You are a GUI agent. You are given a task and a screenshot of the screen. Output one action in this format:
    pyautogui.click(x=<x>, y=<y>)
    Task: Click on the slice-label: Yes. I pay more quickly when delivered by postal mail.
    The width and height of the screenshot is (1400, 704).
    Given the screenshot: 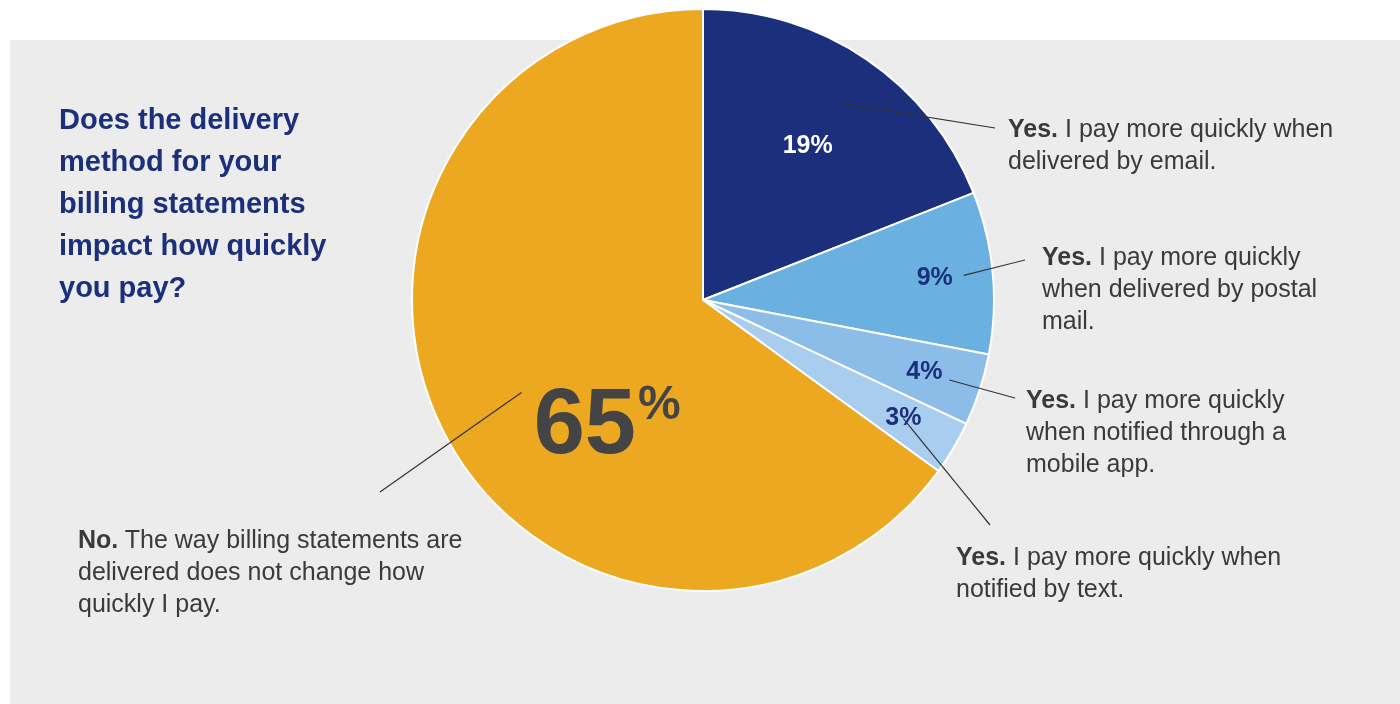 What is the action you would take?
    pyautogui.click(x=1180, y=288)
    